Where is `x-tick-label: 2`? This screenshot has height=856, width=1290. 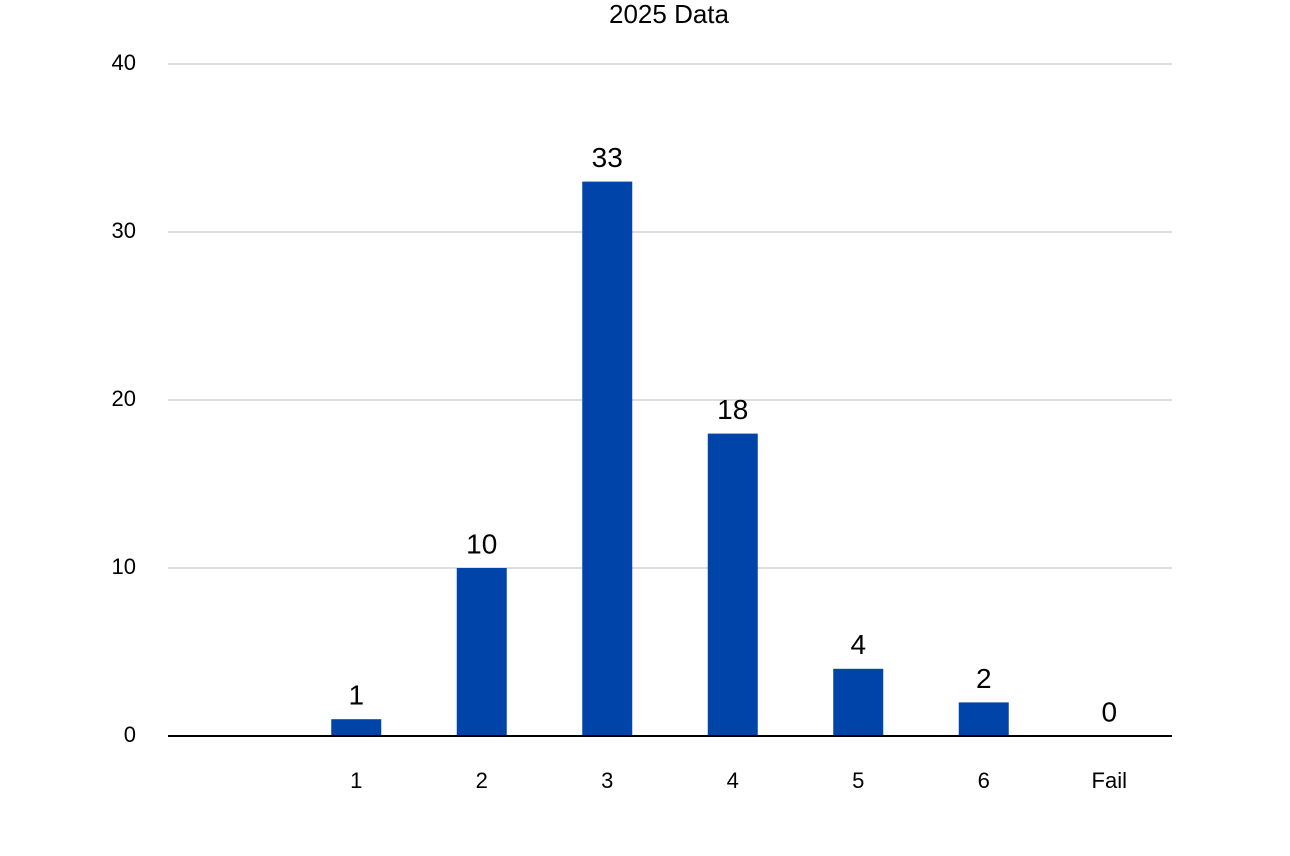
x-tick-label: 2 is located at coordinates (482, 780).